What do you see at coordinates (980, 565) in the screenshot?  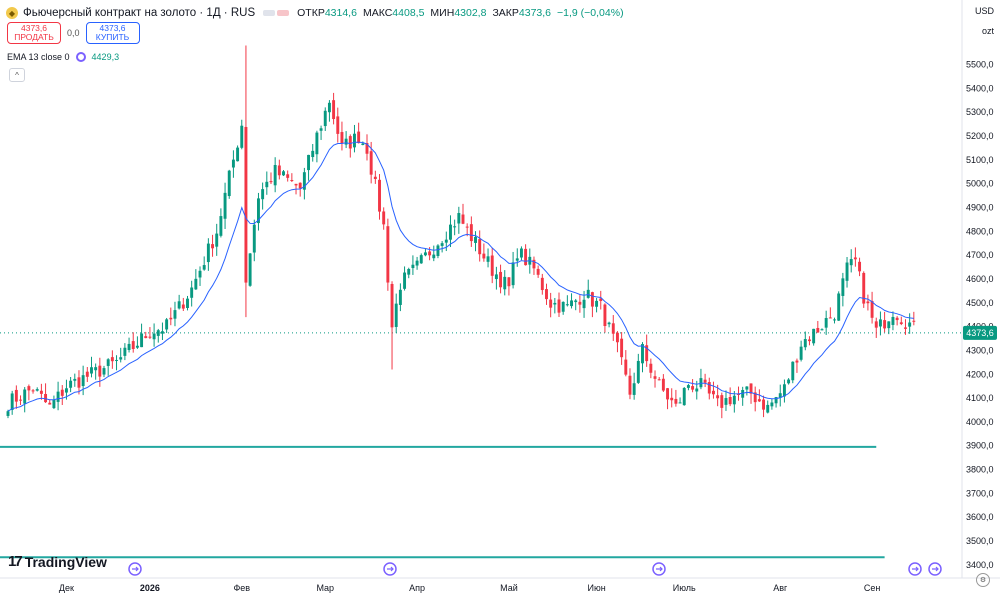 I see `price-tick-label: 3400,0` at bounding box center [980, 565].